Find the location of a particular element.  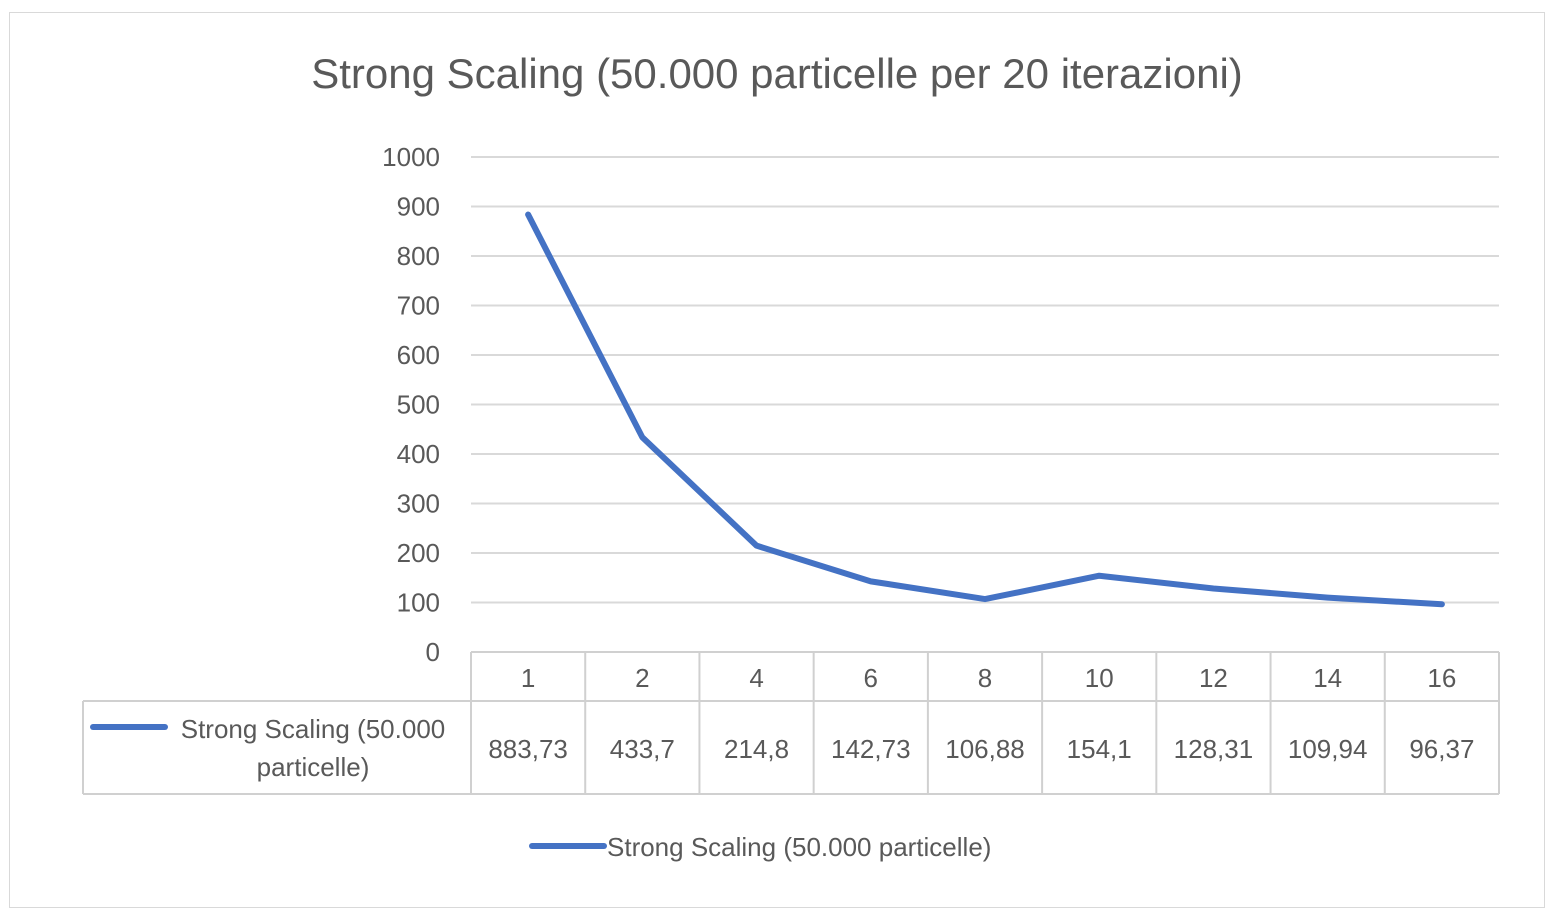

x-category-label: 10 is located at coordinates (1099, 678).